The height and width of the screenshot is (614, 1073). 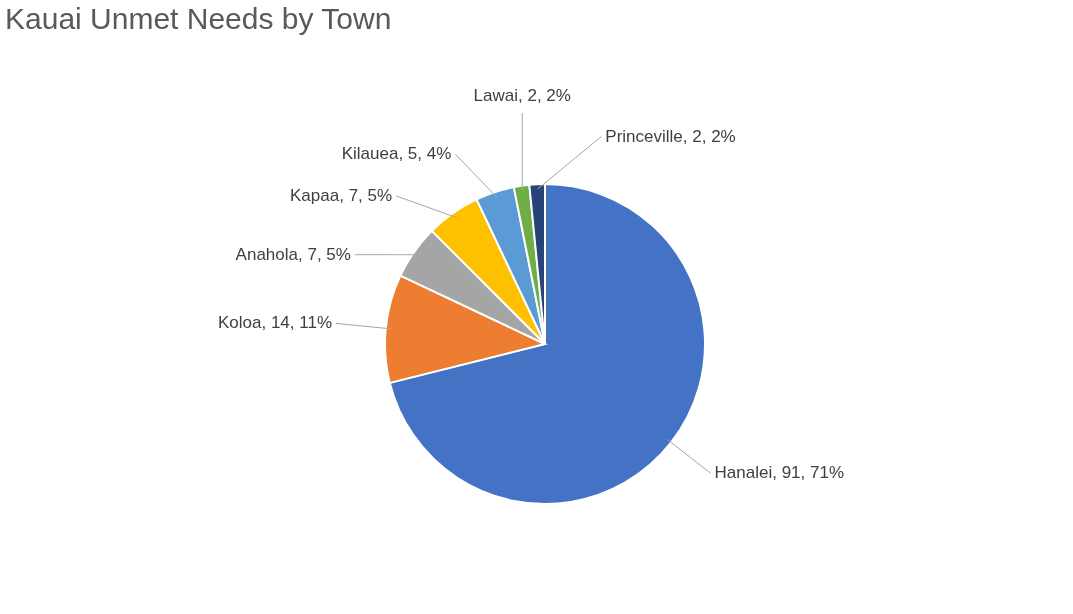 What do you see at coordinates (779, 473) in the screenshot?
I see `slice-label: Hanalei, 91, 71%` at bounding box center [779, 473].